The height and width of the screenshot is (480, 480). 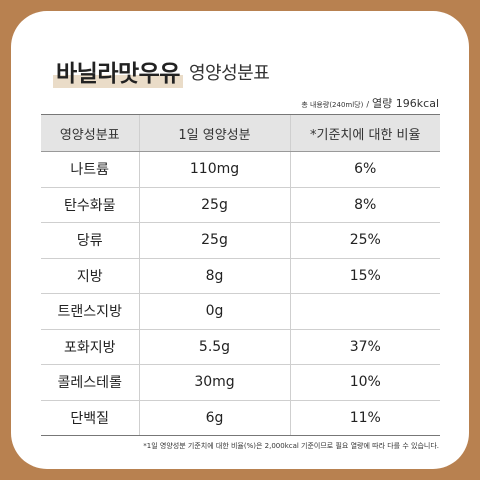 I want to click on table-row: 탄수화물 25g 8%, so click(x=240, y=205).